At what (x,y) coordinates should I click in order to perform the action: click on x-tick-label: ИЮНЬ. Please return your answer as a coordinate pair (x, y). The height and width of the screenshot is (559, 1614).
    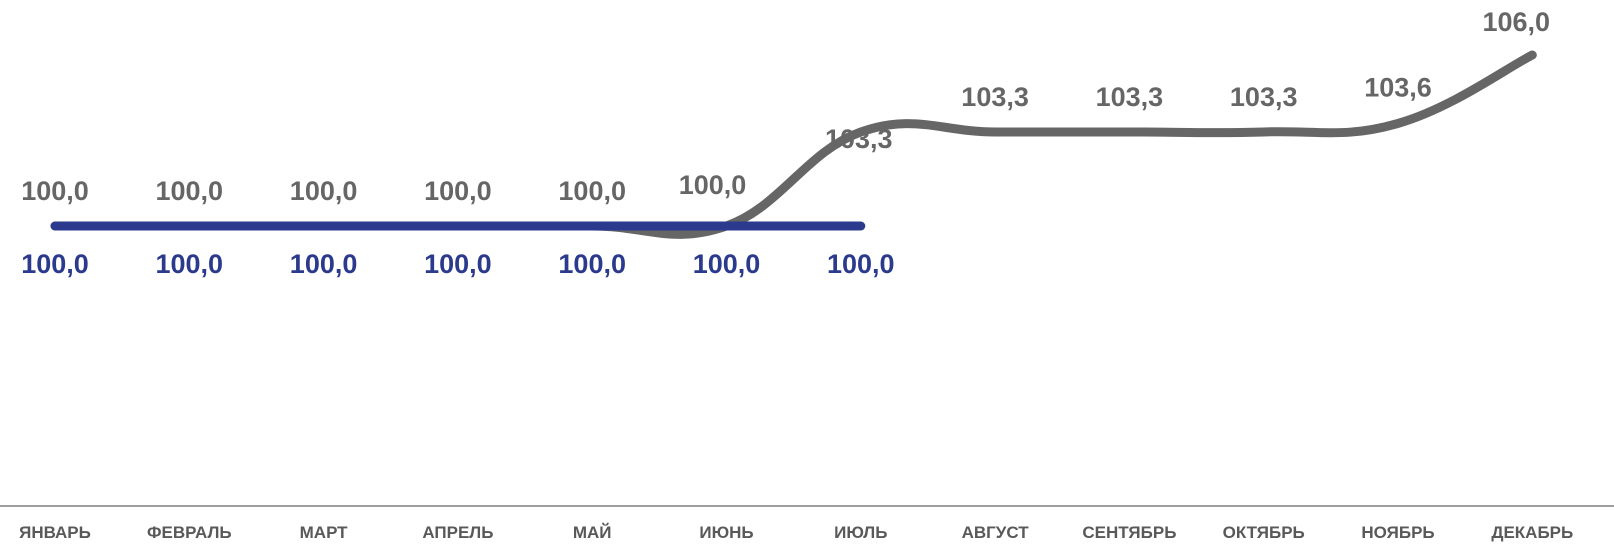
    Looking at the image, I should click on (726, 532).